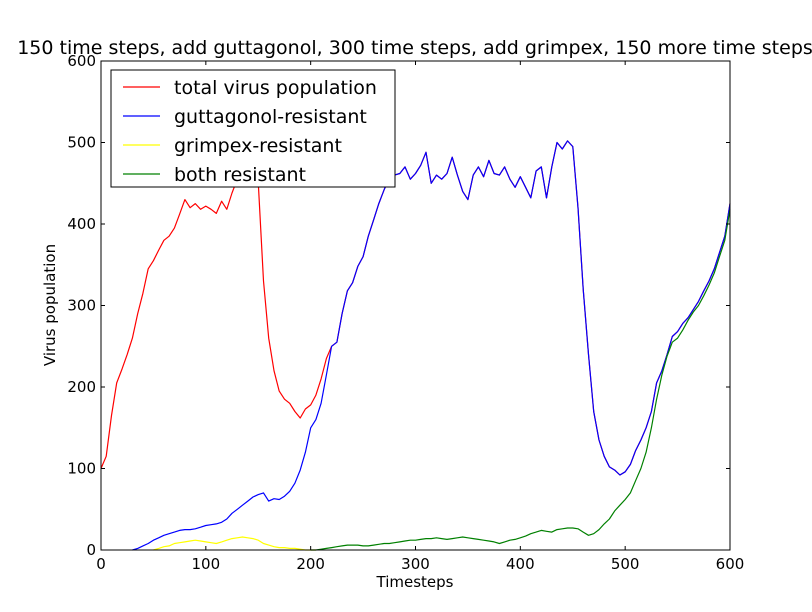 This screenshot has width=812, height=612. What do you see at coordinates (240, 175) in the screenshot?
I see `legend-label-both: both resistant` at bounding box center [240, 175].